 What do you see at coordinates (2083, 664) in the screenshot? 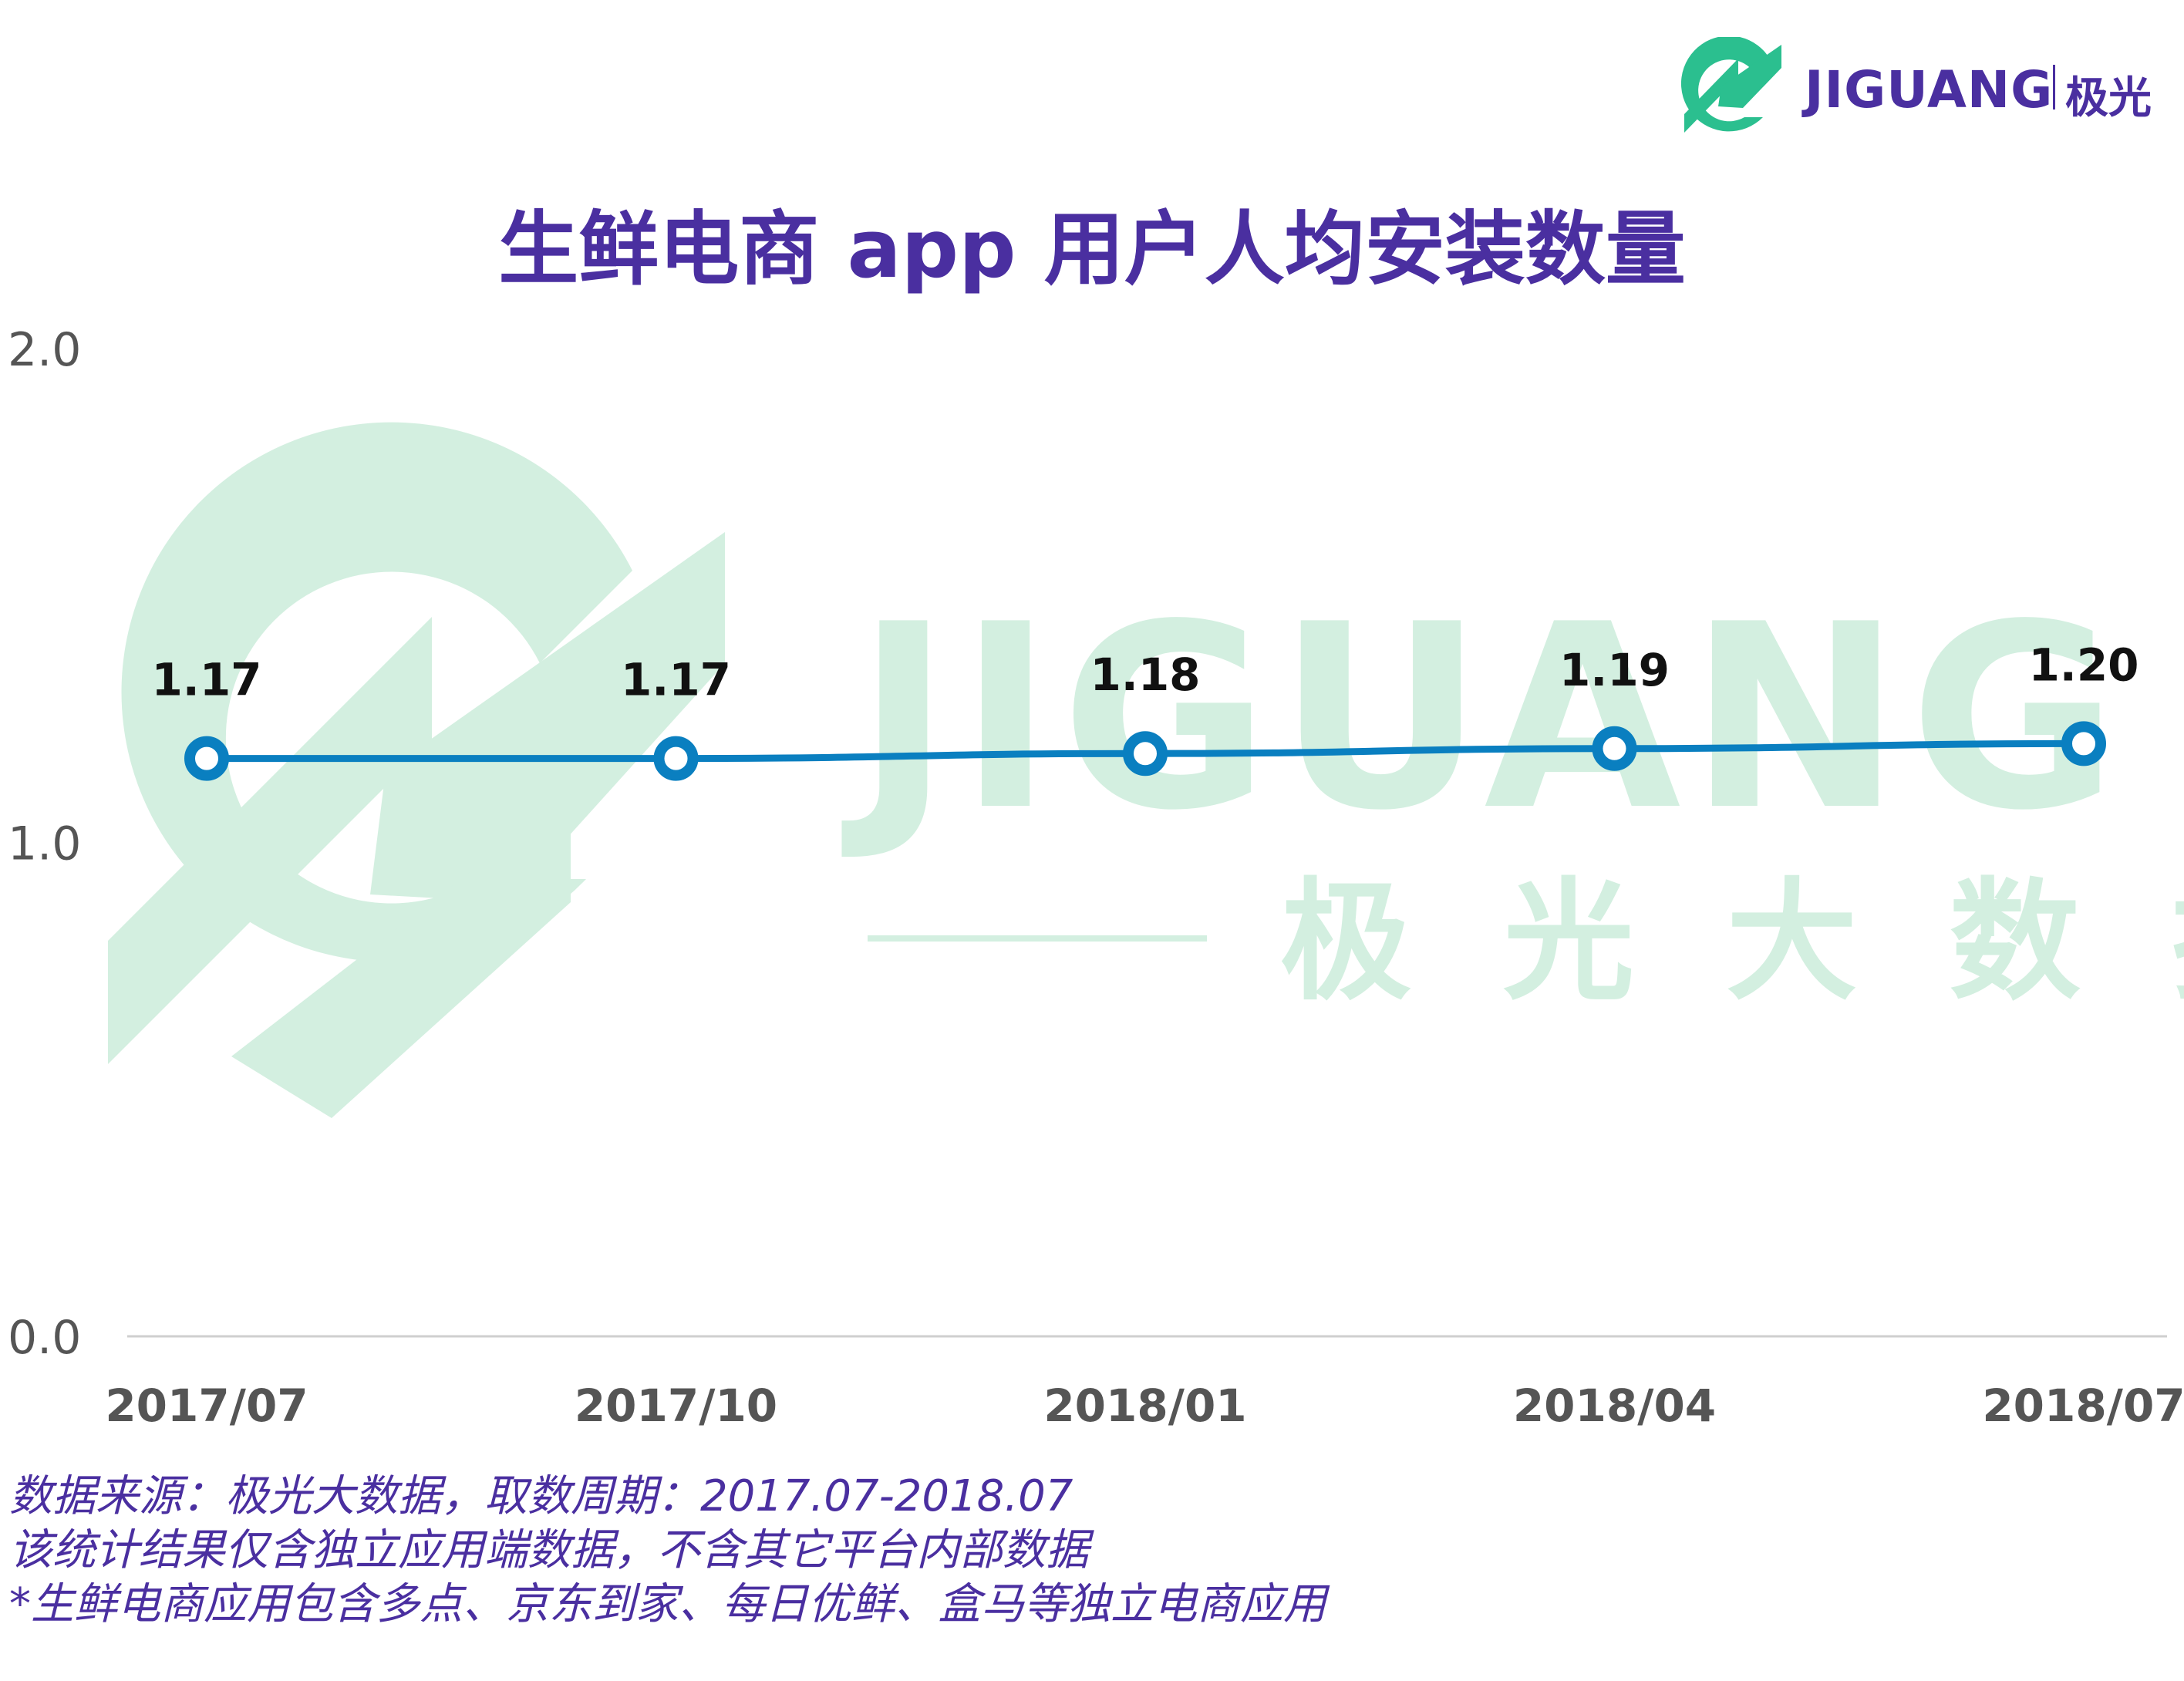
I see `data-label: 1.20` at bounding box center [2083, 664].